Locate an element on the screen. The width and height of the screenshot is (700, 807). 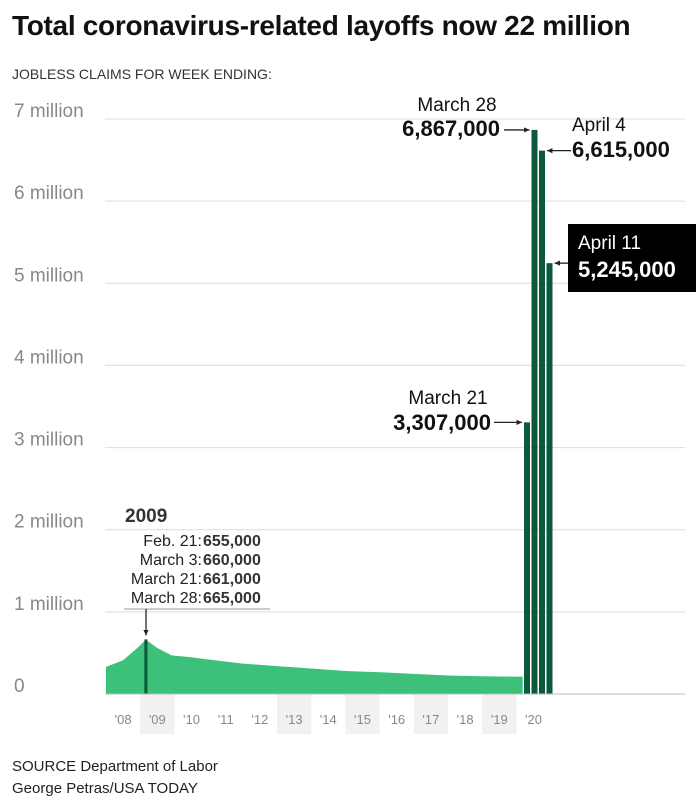
x-tick-label: '11 is located at coordinates (226, 719).